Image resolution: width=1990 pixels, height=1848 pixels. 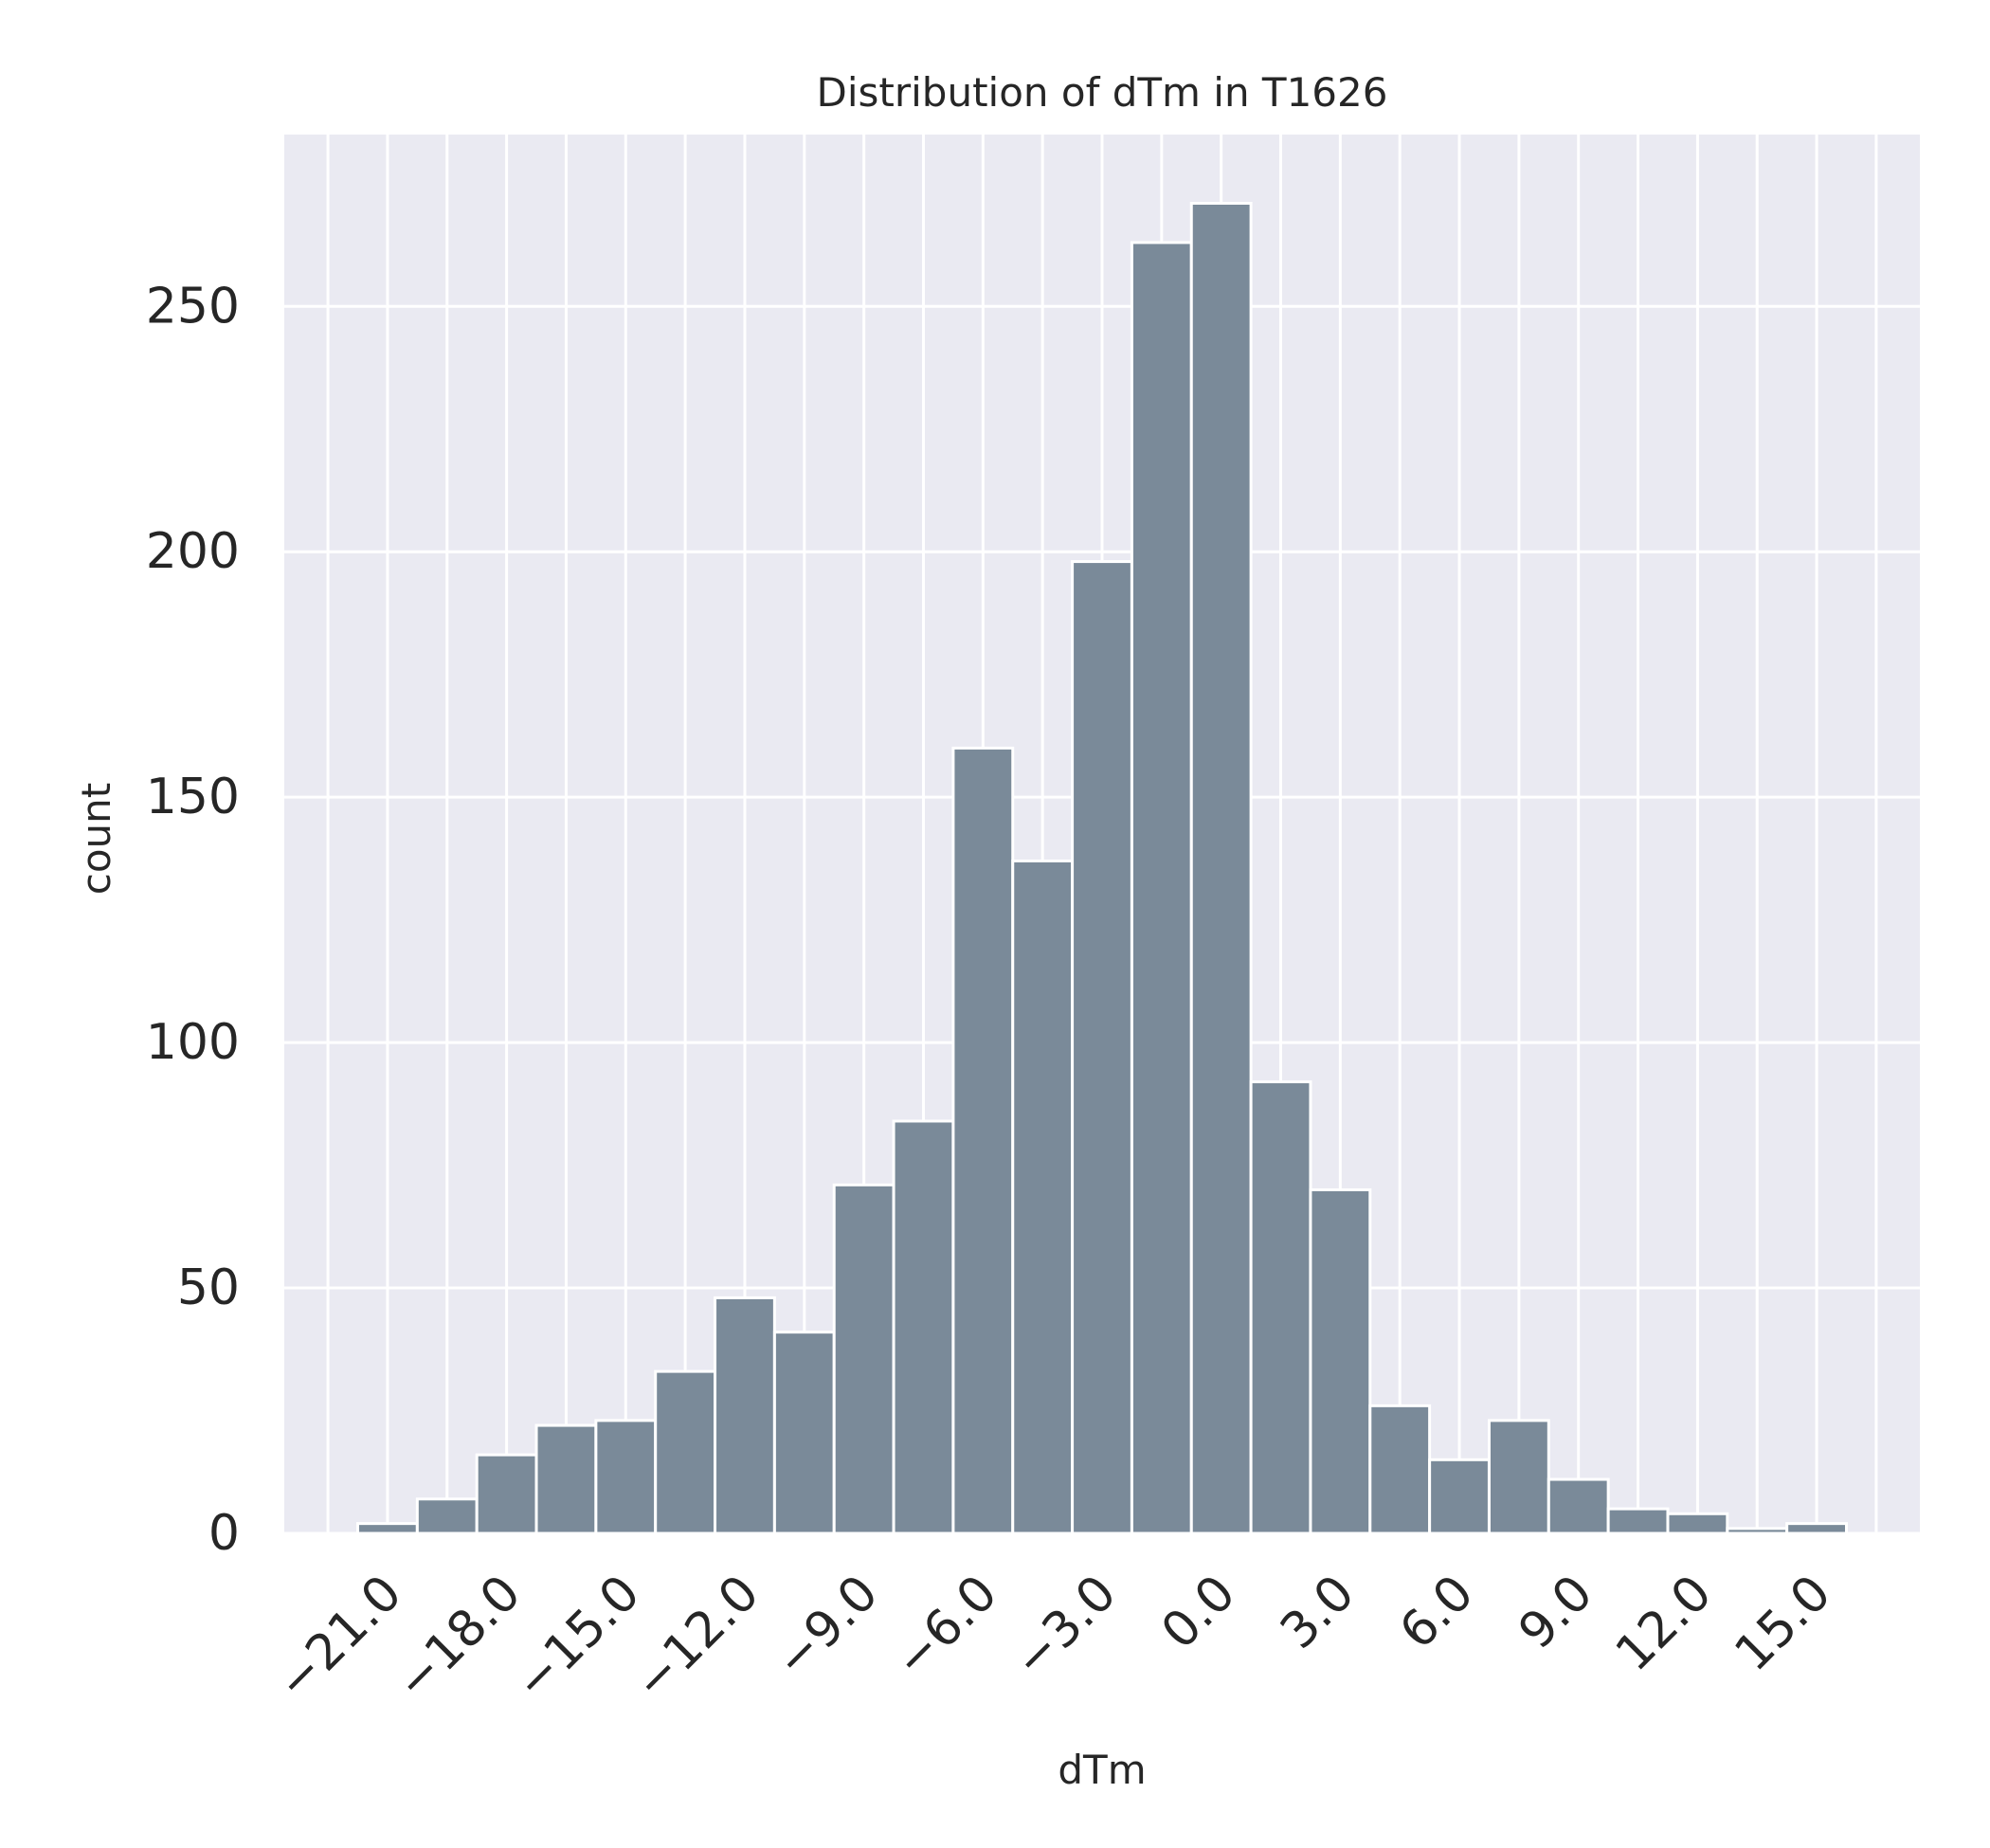 What do you see at coordinates (193, 307) in the screenshot?
I see `y-tick-label: 250` at bounding box center [193, 307].